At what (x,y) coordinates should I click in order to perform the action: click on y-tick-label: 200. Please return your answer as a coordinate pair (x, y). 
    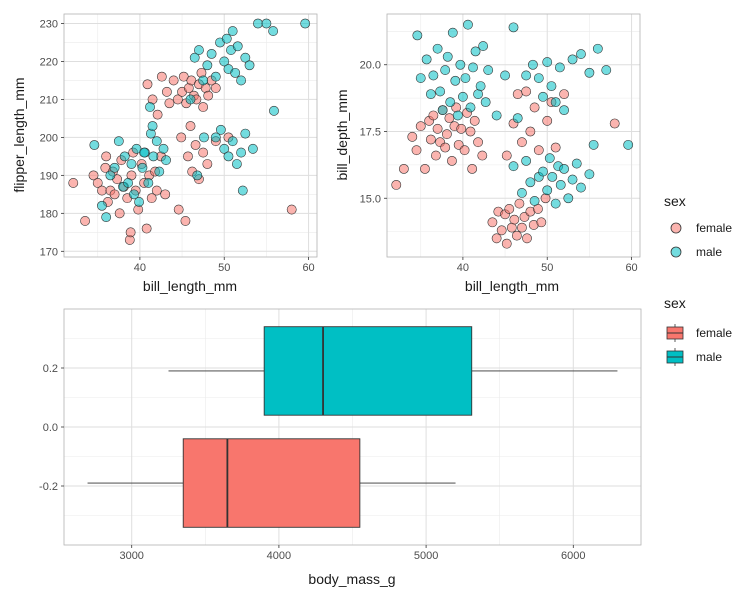
    Looking at the image, I should click on (49, 138).